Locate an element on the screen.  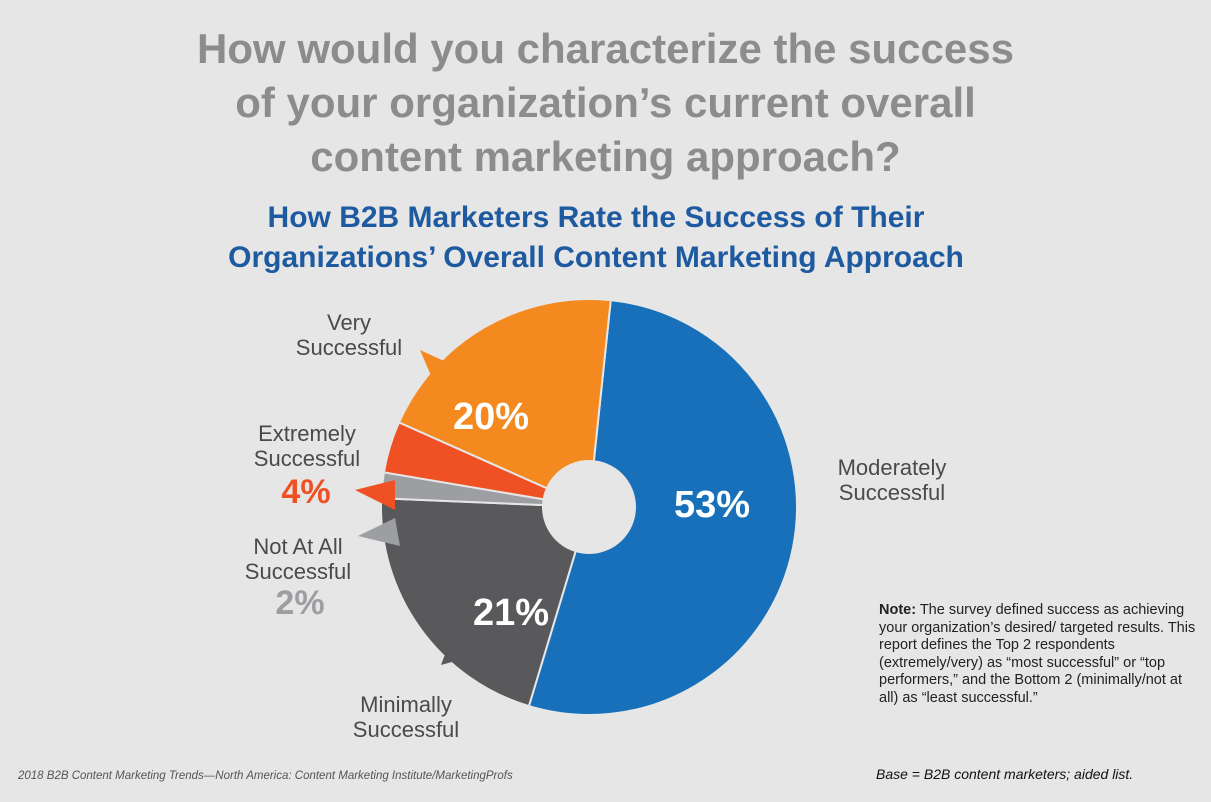
title-line-2: of your organization’s current overall is located at coordinates (605, 102).